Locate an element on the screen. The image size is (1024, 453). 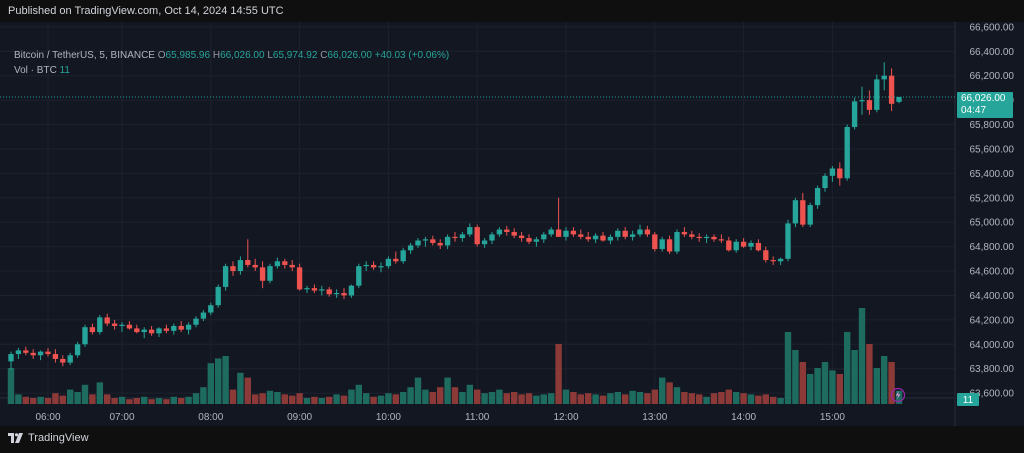
y-tick-label: 64,400.00 is located at coordinates (992, 296).